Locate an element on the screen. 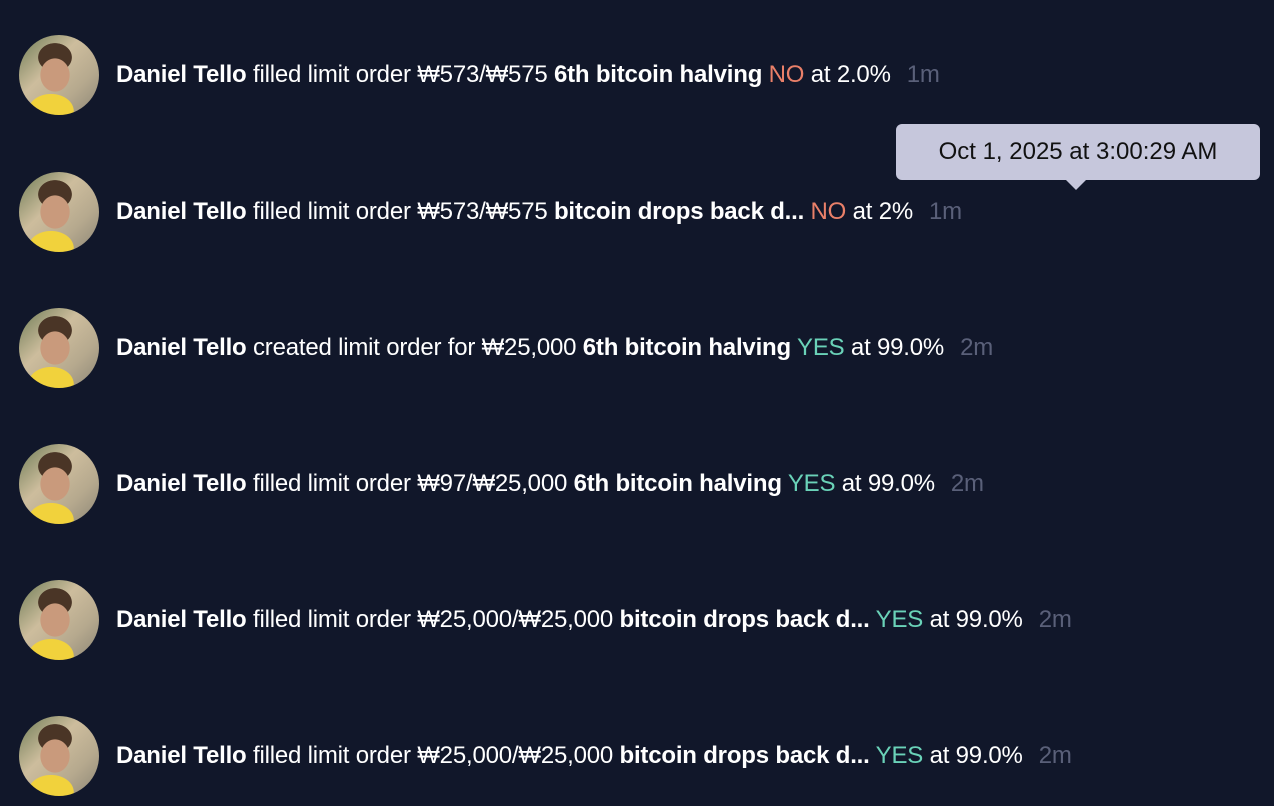 The width and height of the screenshot is (1274, 806). price: at 2.0% is located at coordinates (850, 74).